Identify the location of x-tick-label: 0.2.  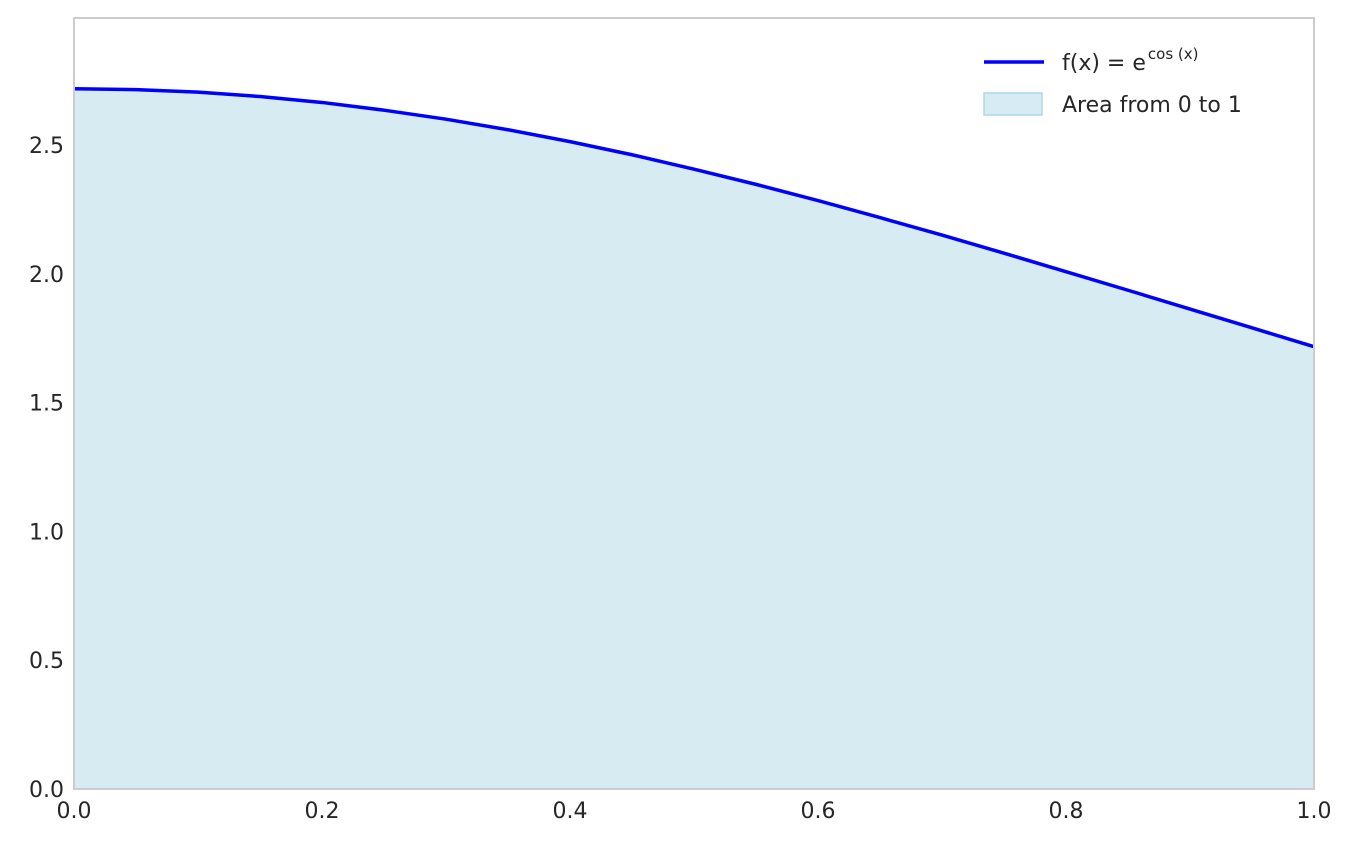
(322, 811).